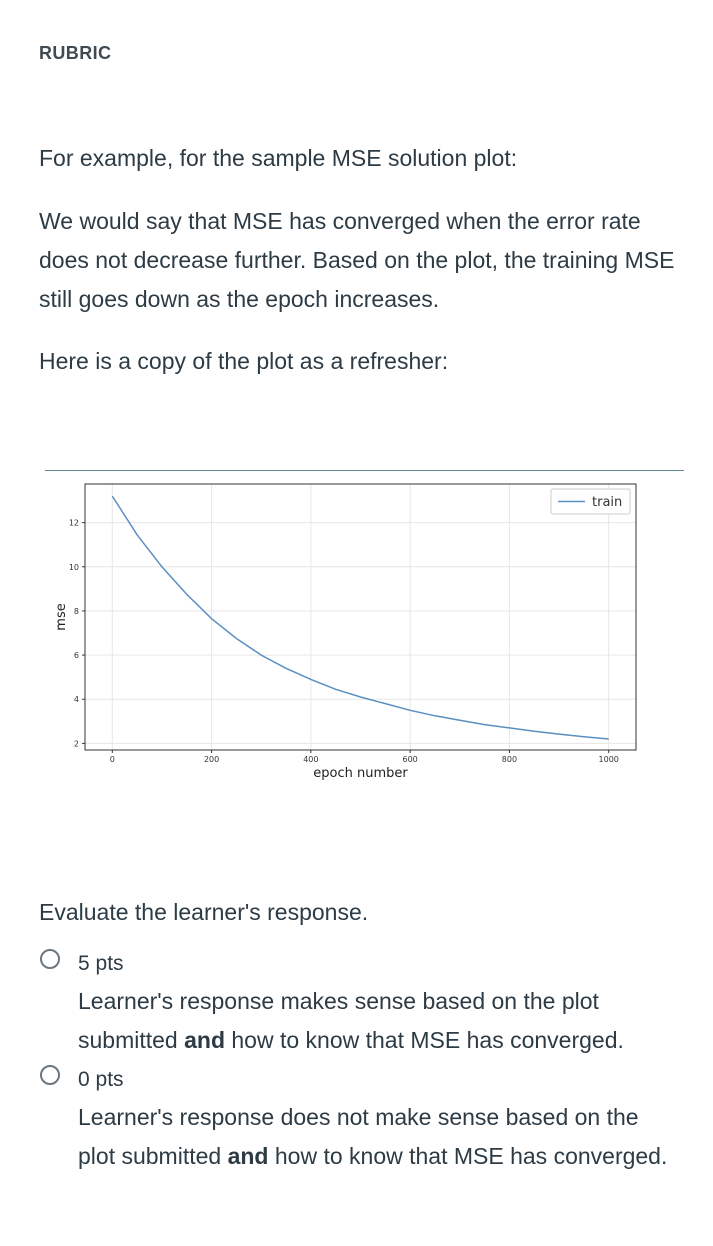 This screenshot has height=1246, width=713. Describe the element at coordinates (50, 1075) in the screenshot. I see `radio-button-0-pts` at that location.